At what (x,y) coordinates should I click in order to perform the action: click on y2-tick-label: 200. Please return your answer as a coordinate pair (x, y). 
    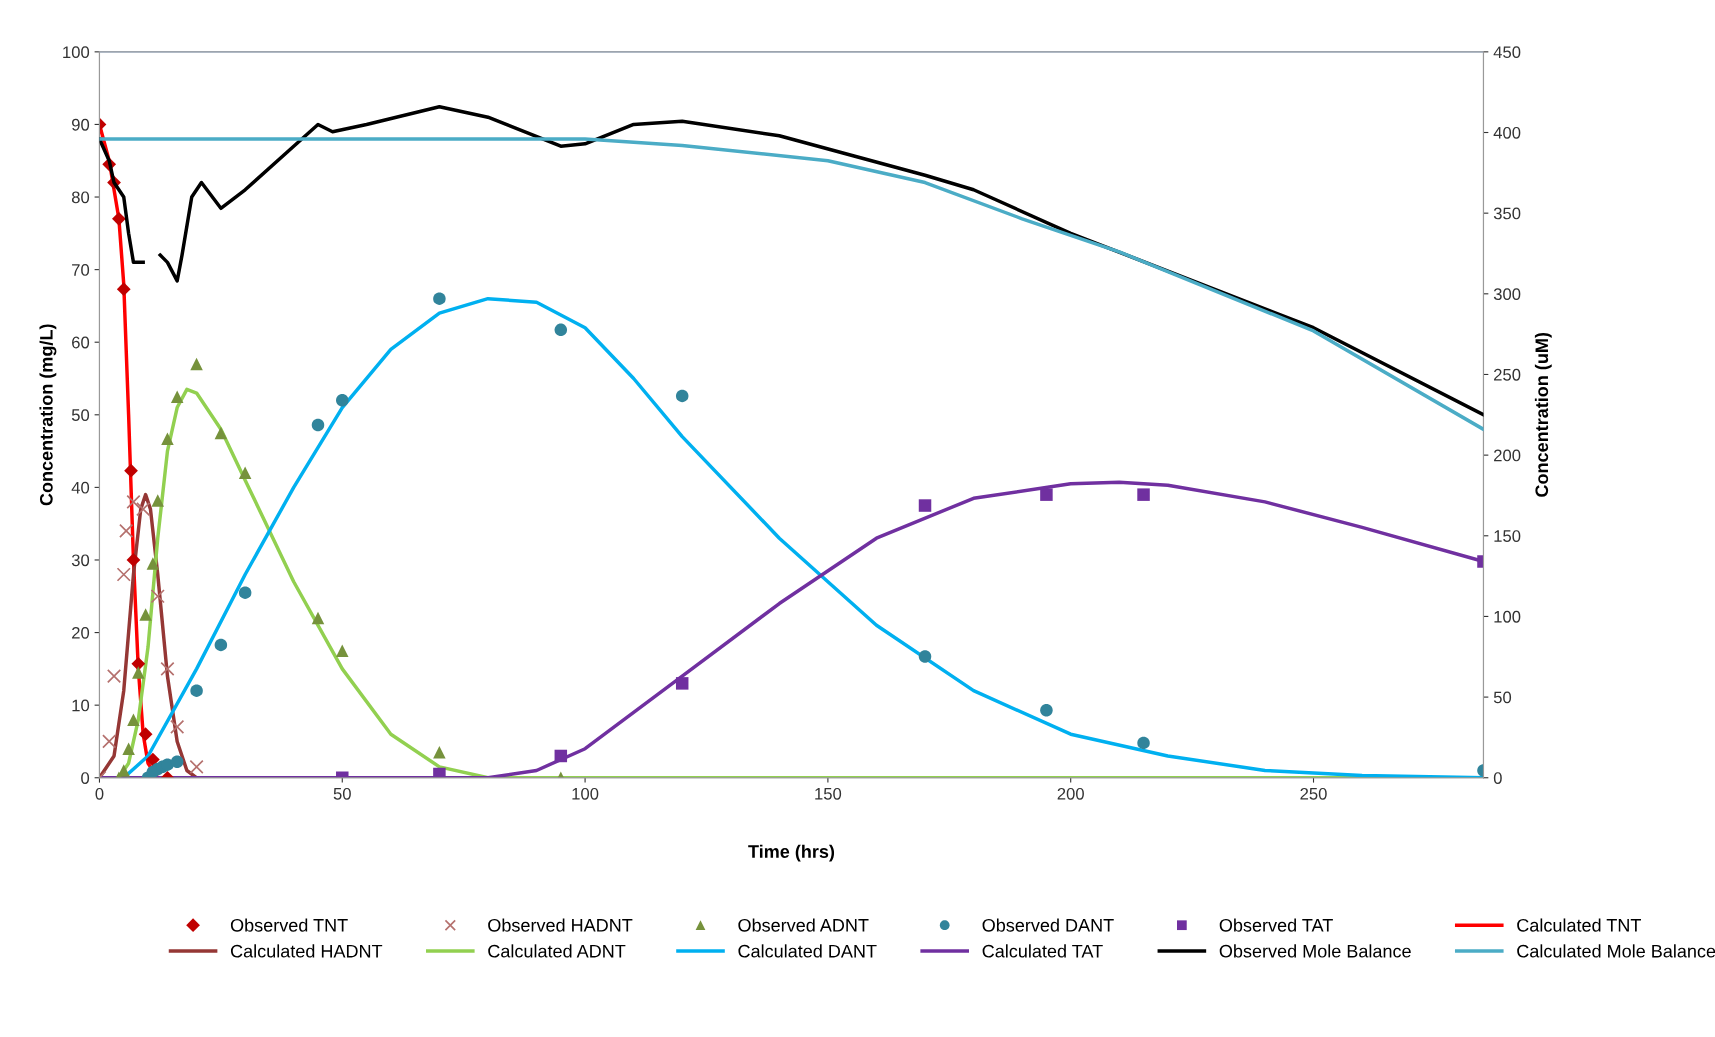
    Looking at the image, I should click on (1507, 455).